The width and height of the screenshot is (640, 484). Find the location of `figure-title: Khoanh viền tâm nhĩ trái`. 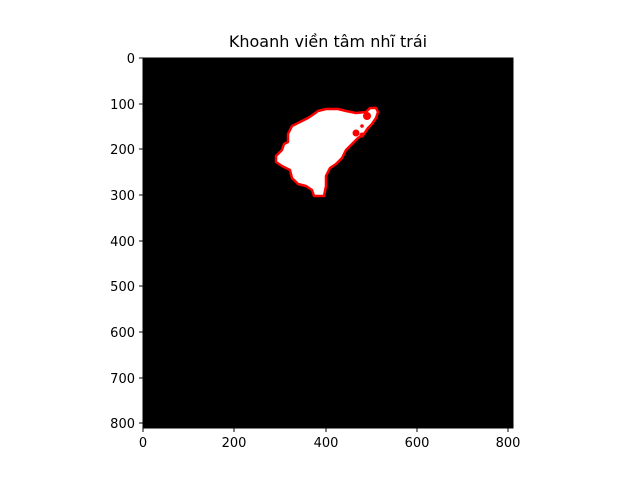

figure-title: Khoanh viền tâm nhĩ trái is located at coordinates (328, 41).